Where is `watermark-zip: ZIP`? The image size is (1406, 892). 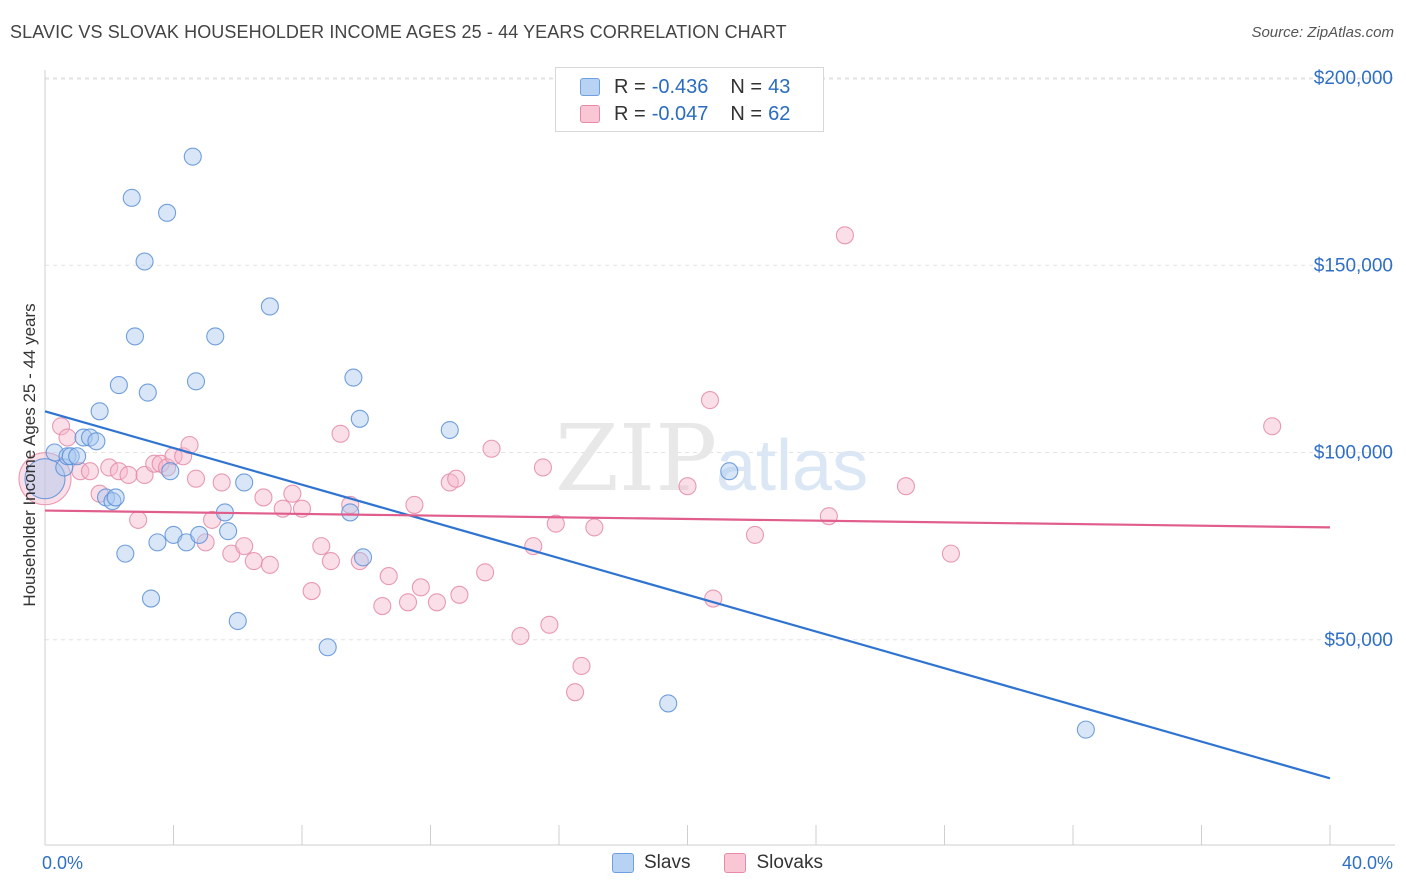
watermark-zip: ZIP is located at coordinates (636, 458).